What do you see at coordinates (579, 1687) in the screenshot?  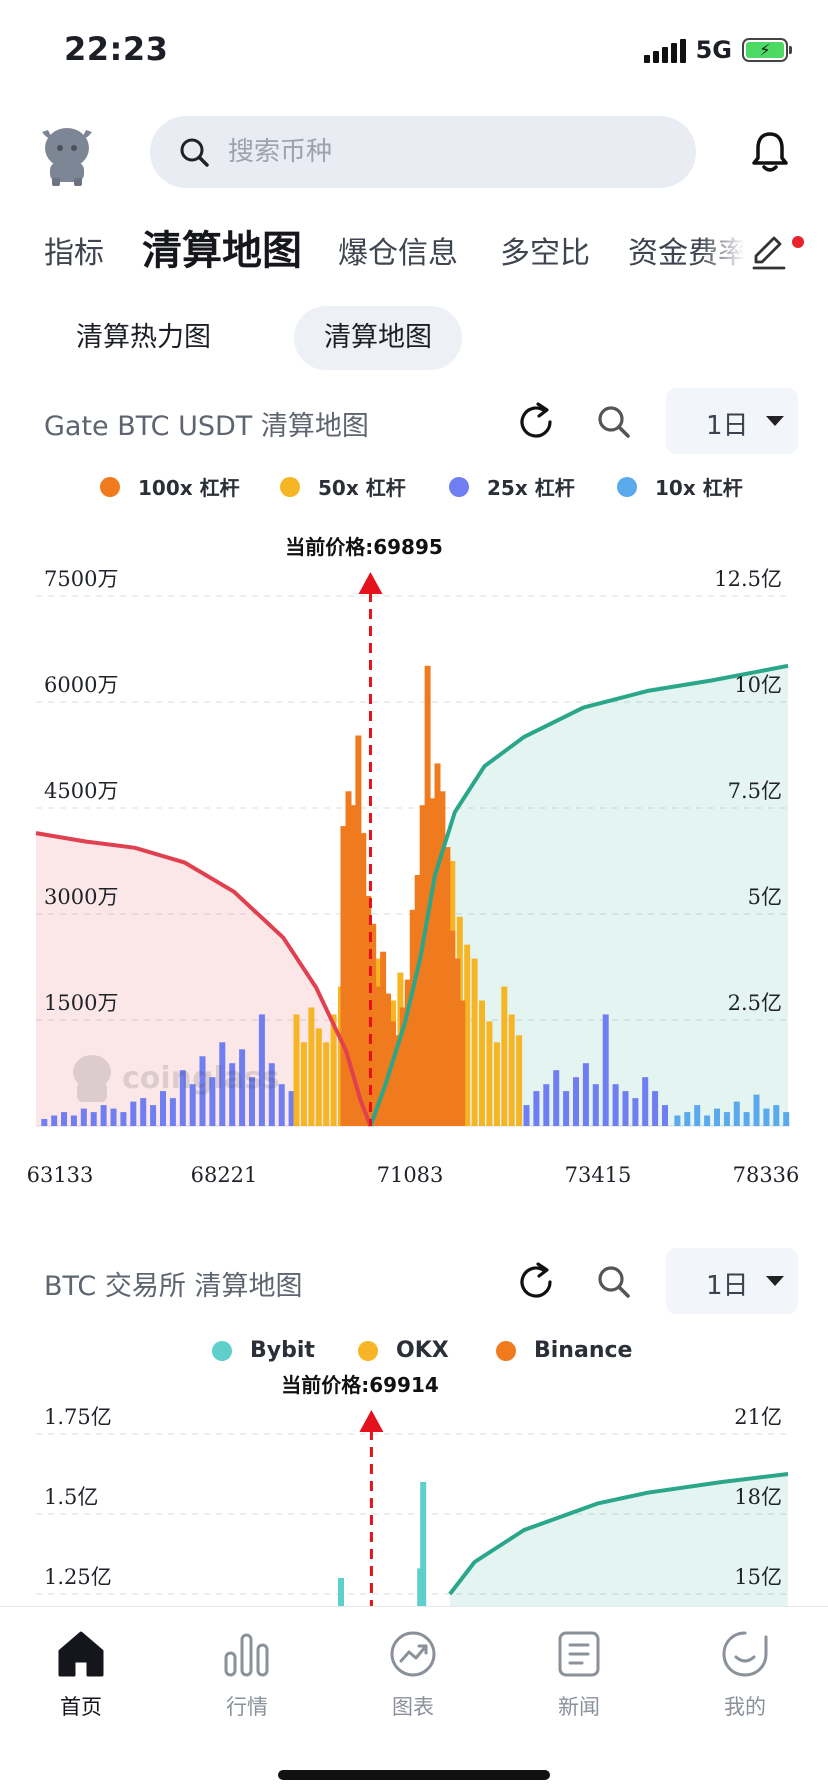 I see `nav-news: 新闻` at bounding box center [579, 1687].